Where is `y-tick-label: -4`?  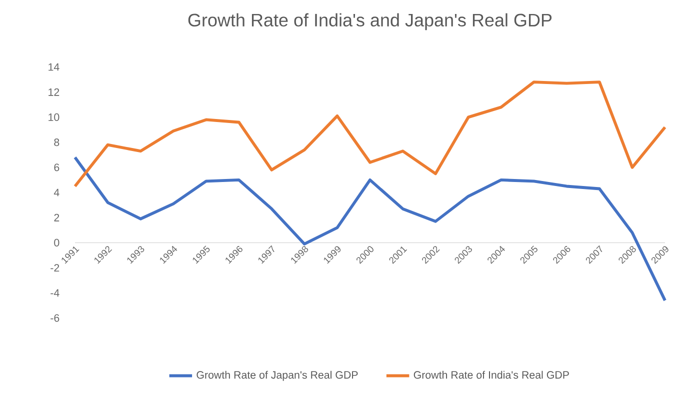 y-tick-label: -4 is located at coordinates (55, 293).